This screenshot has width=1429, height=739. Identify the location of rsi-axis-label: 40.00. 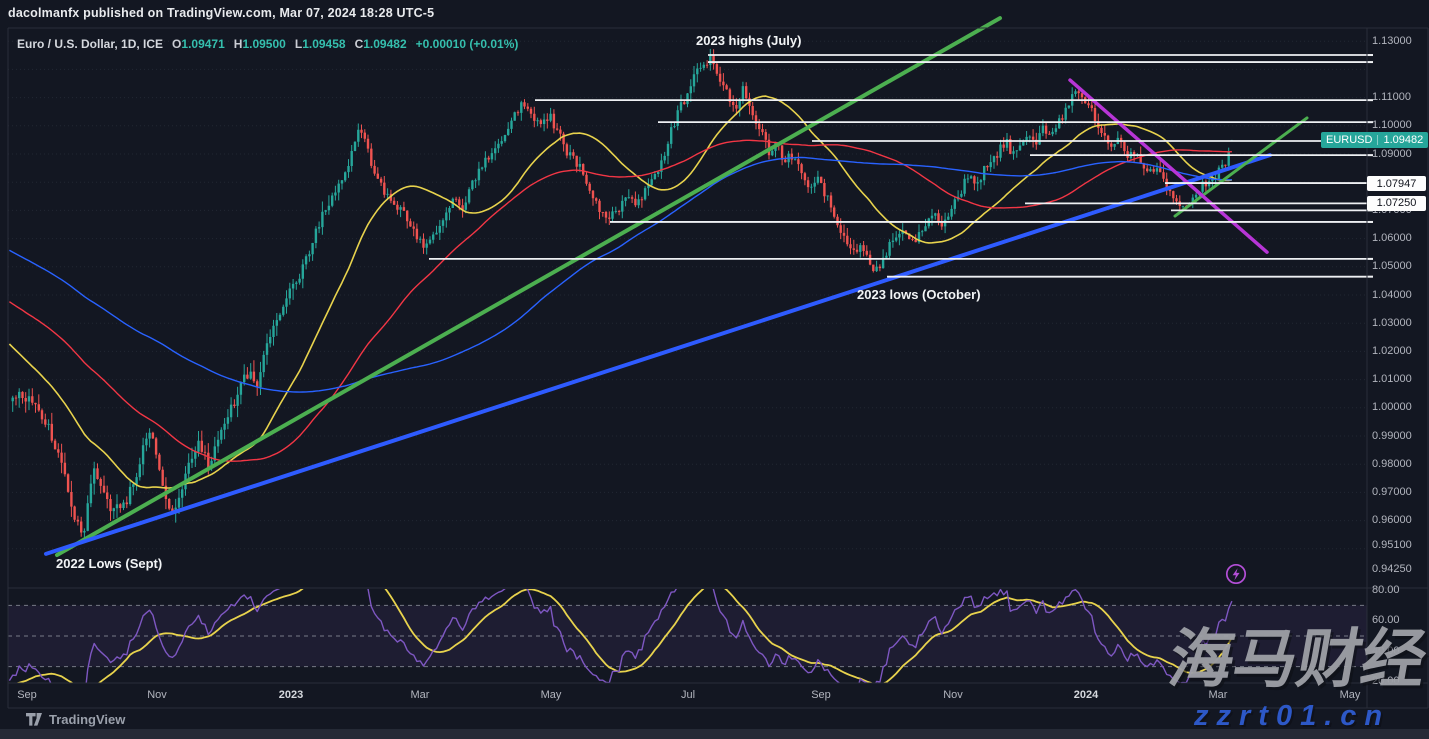
(1386, 650).